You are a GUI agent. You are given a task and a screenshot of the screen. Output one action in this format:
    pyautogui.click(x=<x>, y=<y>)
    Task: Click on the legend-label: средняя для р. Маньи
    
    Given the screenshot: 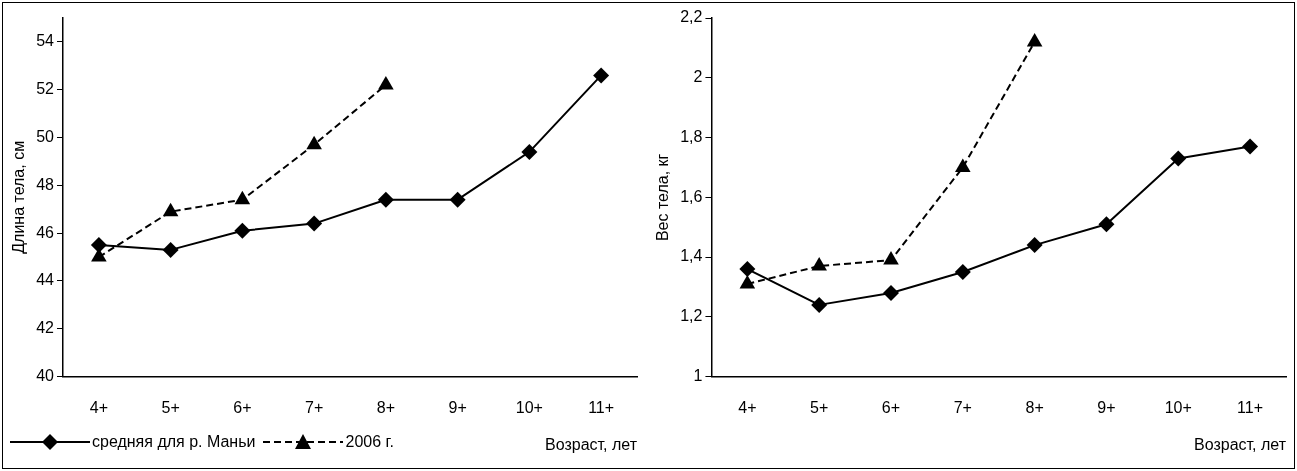 What is the action you would take?
    pyautogui.click(x=174, y=442)
    